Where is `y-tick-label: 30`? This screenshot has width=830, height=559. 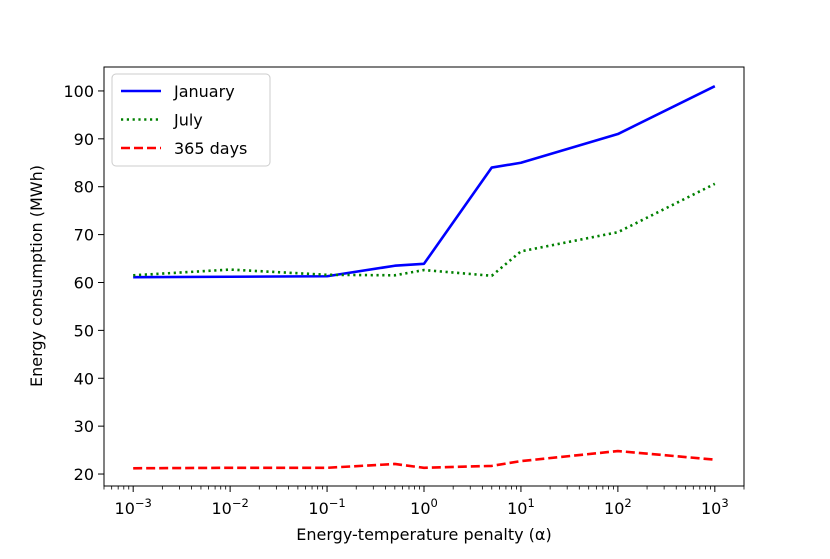 y-tick-label: 30 is located at coordinates (84, 426).